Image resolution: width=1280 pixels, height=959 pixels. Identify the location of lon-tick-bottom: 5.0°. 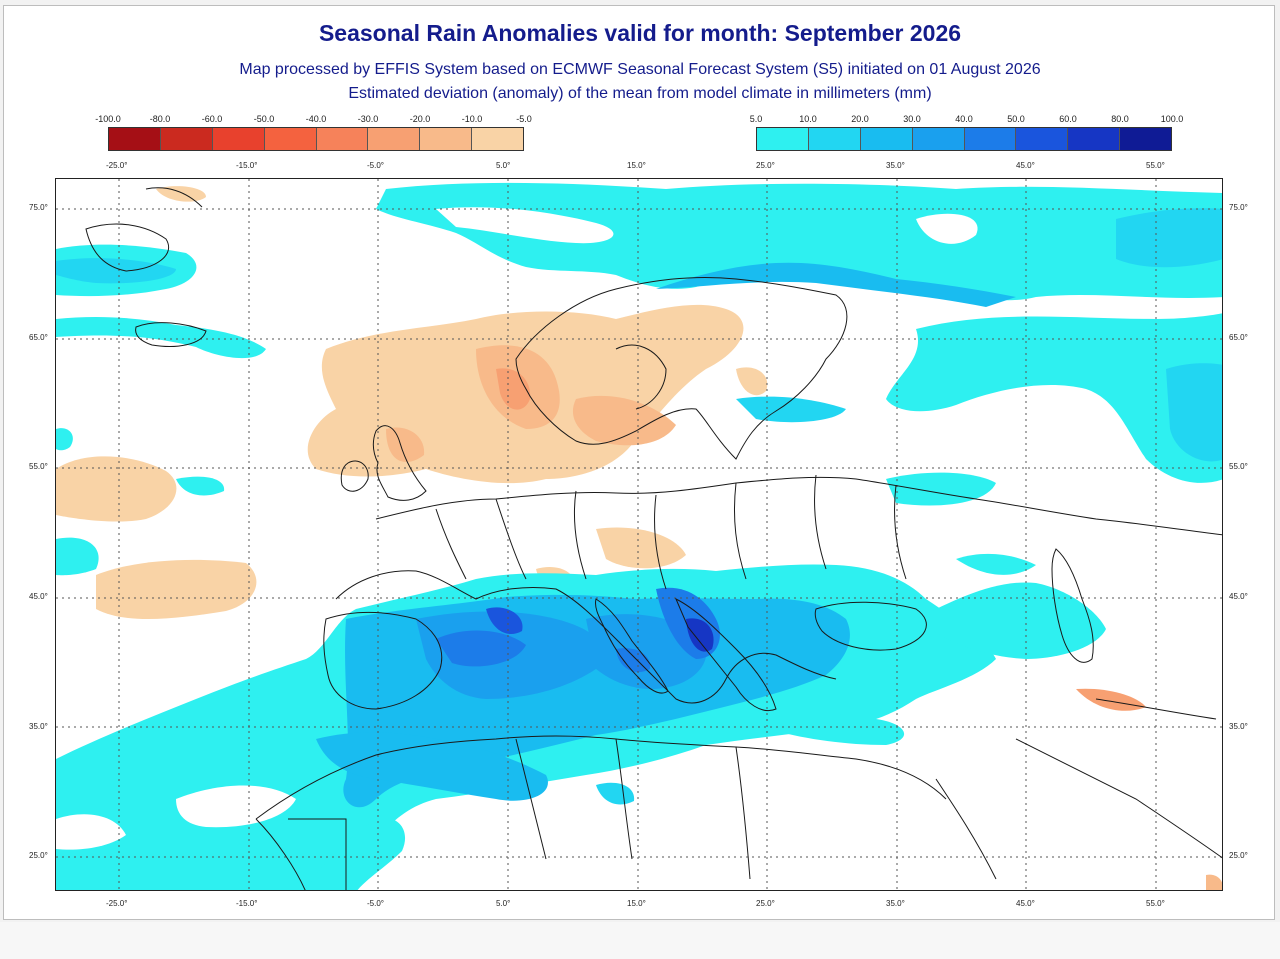
(503, 903).